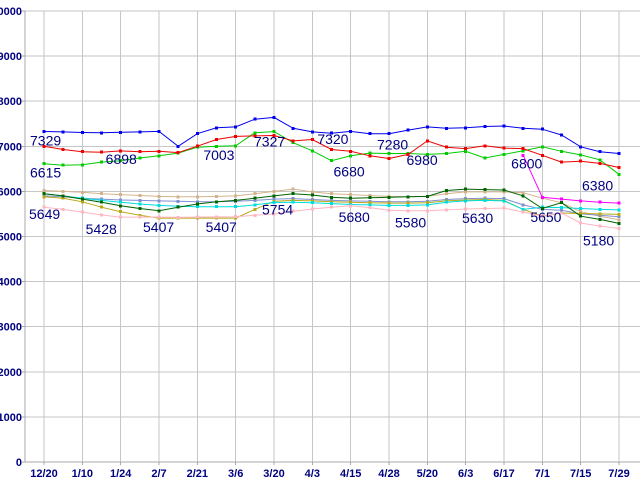 This screenshot has height=480, width=640. What do you see at coordinates (273, 474) in the screenshot?
I see `x-tick-label: 3/20` at bounding box center [273, 474].